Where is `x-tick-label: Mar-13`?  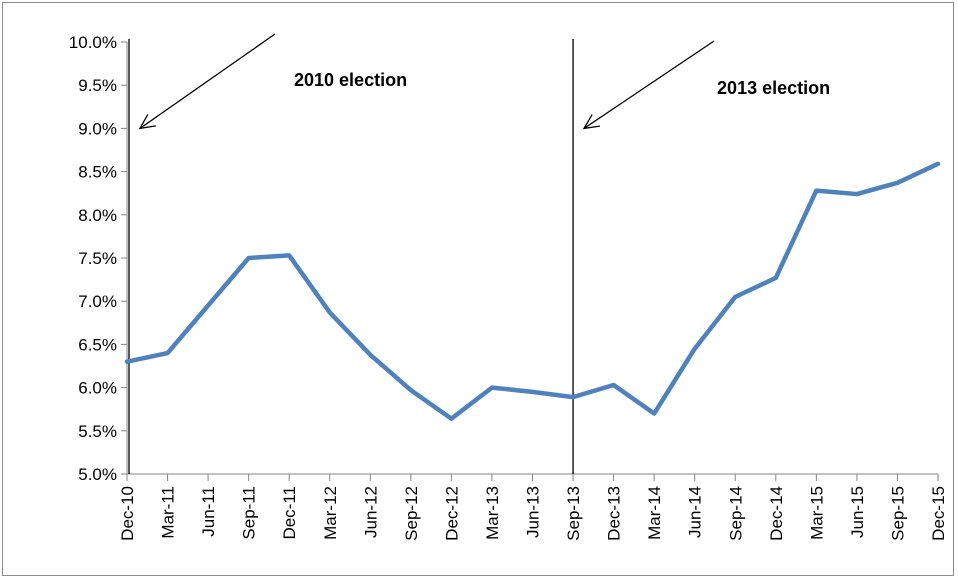 x-tick-label: Mar-13 is located at coordinates (492, 513).